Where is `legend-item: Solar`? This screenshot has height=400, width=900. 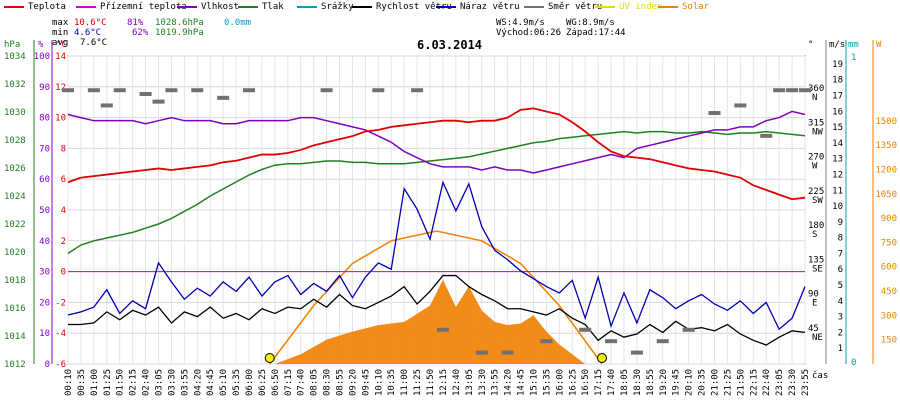
legend-item: Solar is located at coordinates (683, 7).